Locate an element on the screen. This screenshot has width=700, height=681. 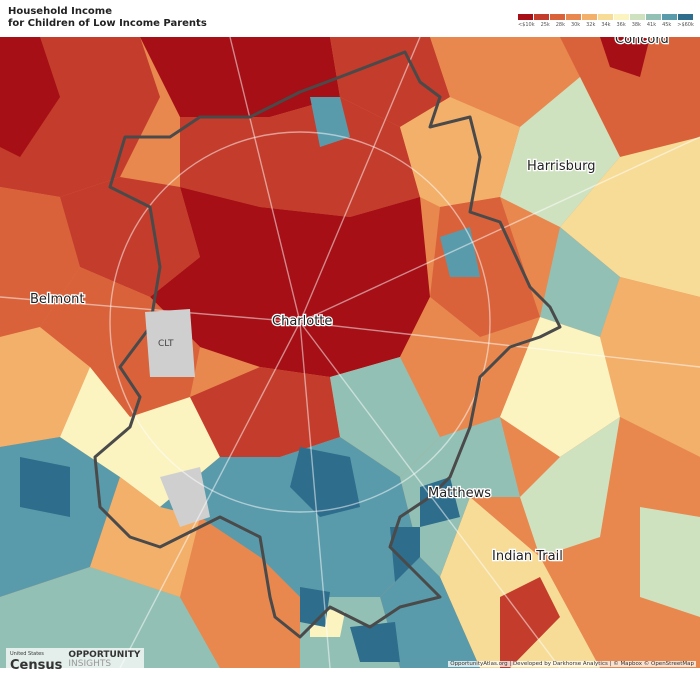
airport-area is located at coordinates (170, 343).